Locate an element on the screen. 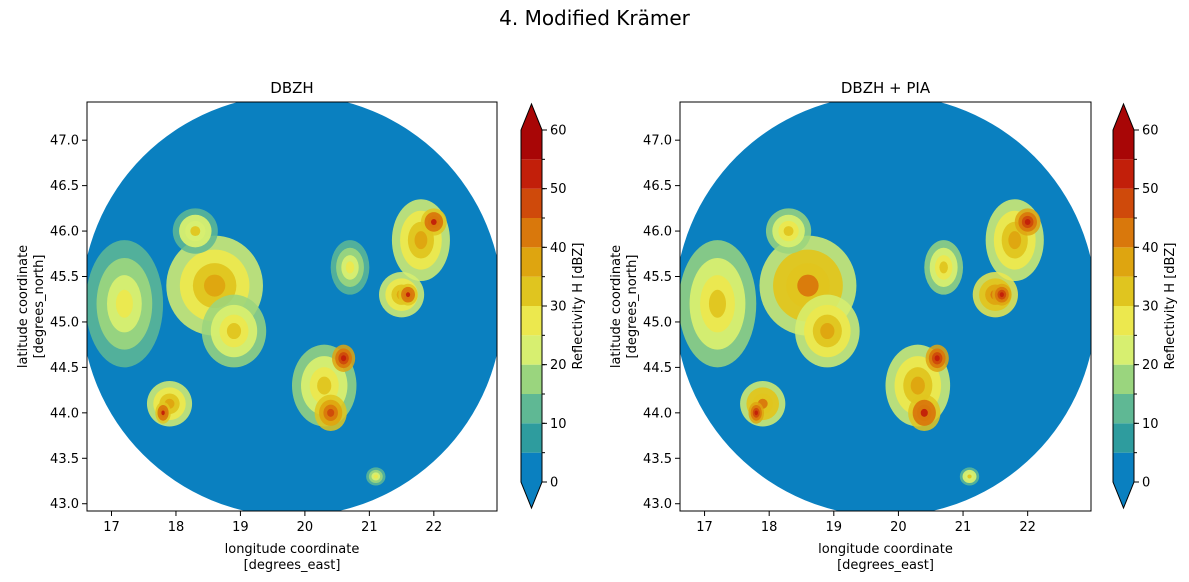 Image resolution: width=1189 pixels, height=582 pixels. y-axis-label: latitude coordinate is located at coordinates (616, 306).